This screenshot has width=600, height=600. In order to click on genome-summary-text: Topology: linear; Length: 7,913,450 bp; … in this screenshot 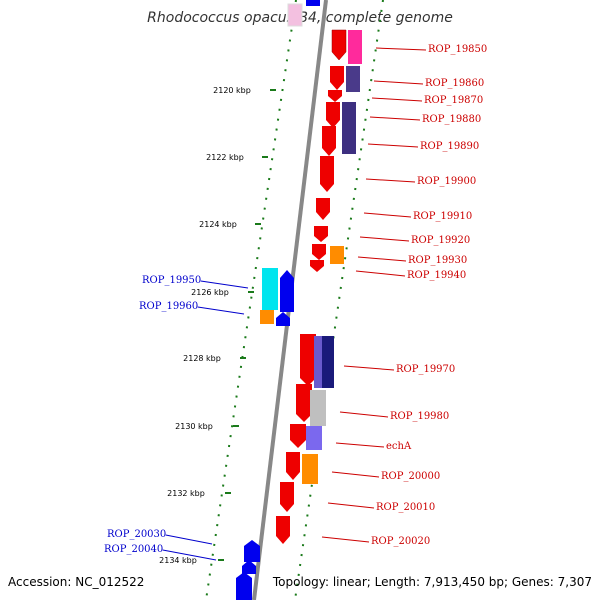, I will do `click(432, 582)`.